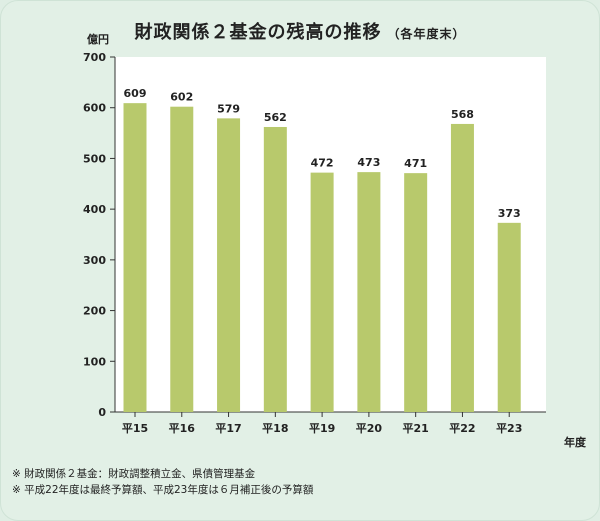 The width and height of the screenshot is (600, 521). Describe the element at coordinates (275, 428) in the screenshot. I see `x-tick-label: 平18` at that location.